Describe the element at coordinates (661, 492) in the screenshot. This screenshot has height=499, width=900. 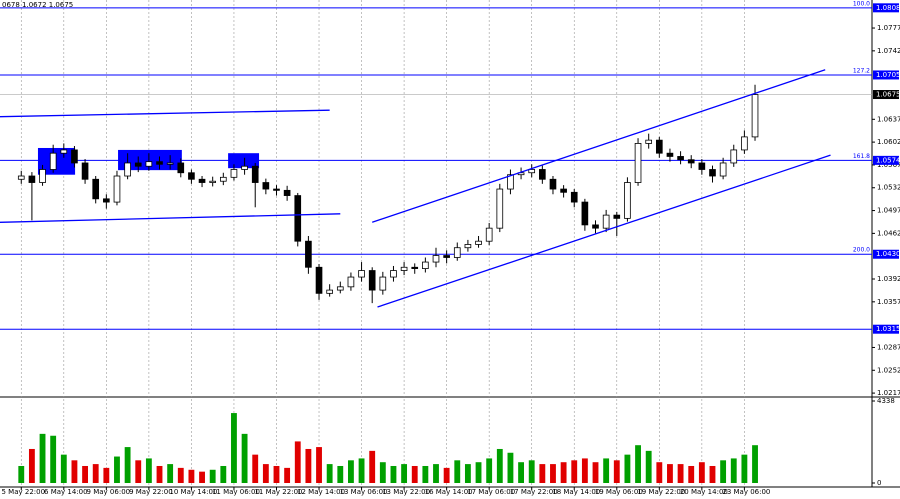
I see `x-tick-label: 19 May 22:00` at that location.